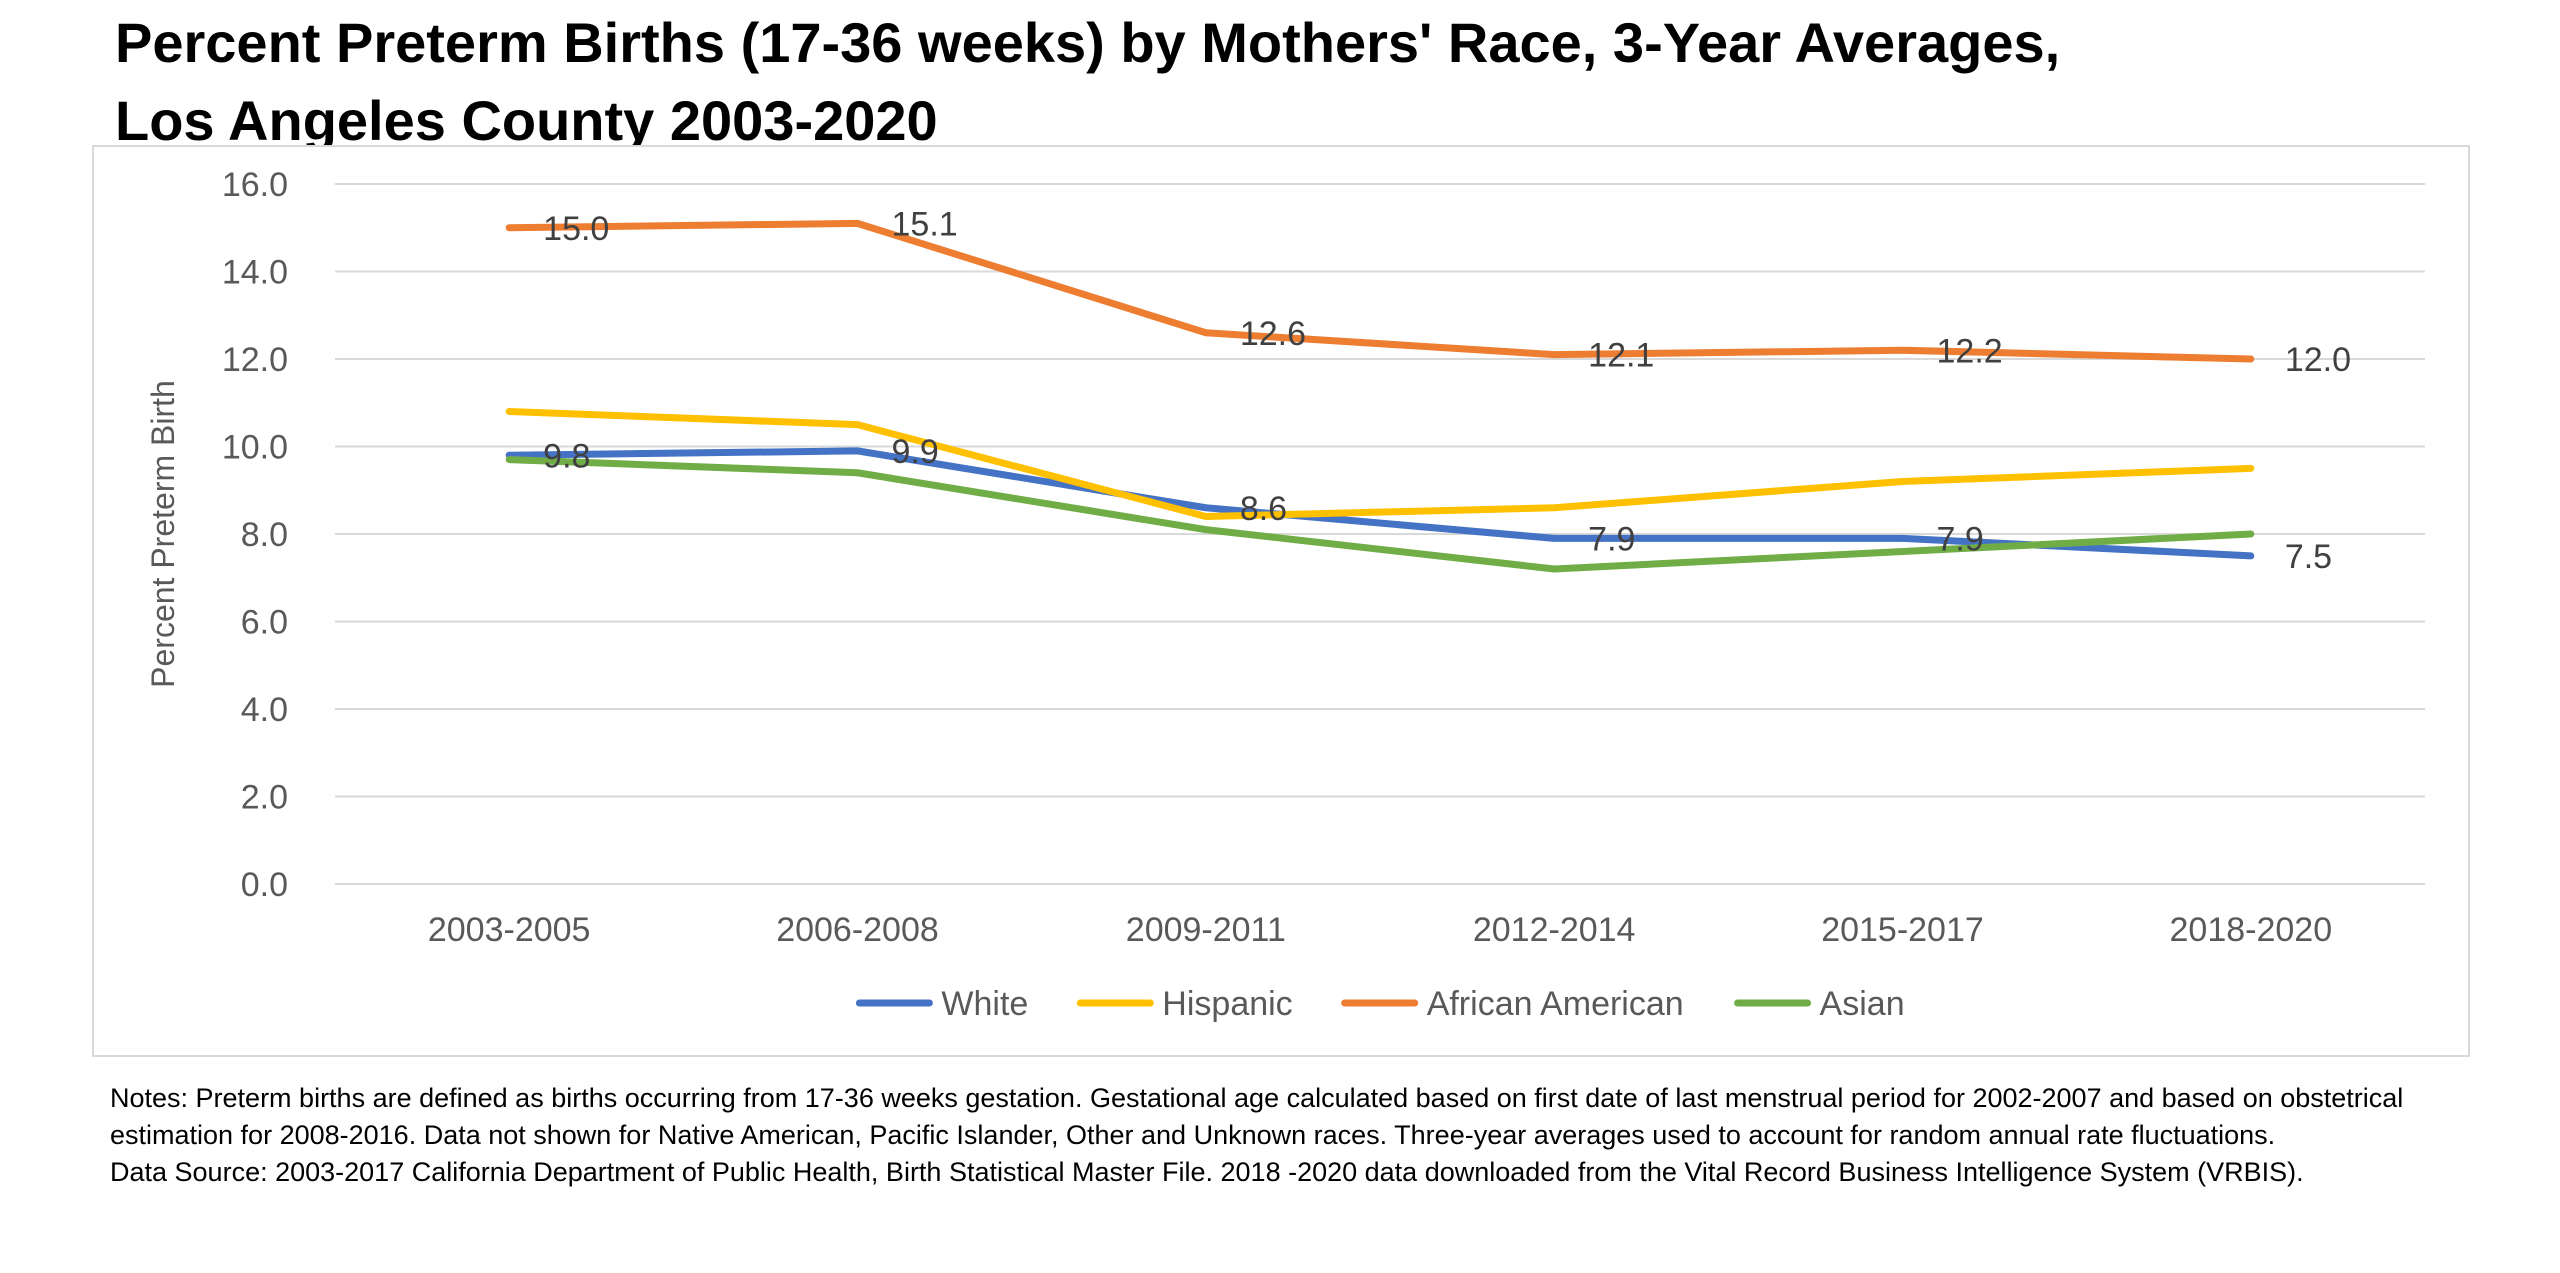 This screenshot has height=1273, width=2560. Describe the element at coordinates (915, 452) in the screenshot. I see `data-label: 9.9` at that location.